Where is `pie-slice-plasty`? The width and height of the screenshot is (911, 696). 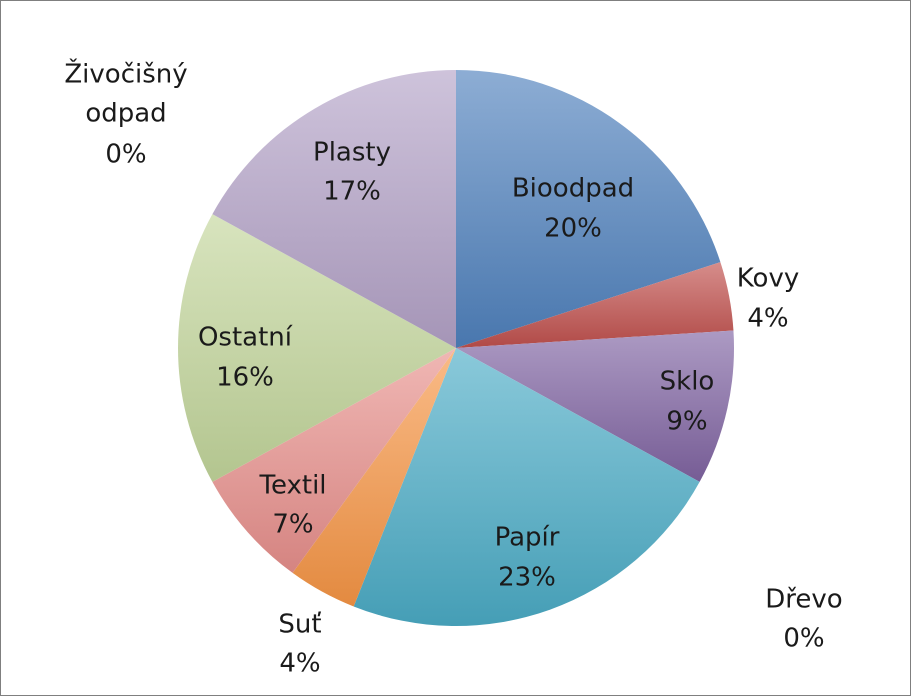
pie-slice-plasty is located at coordinates (334, 209).